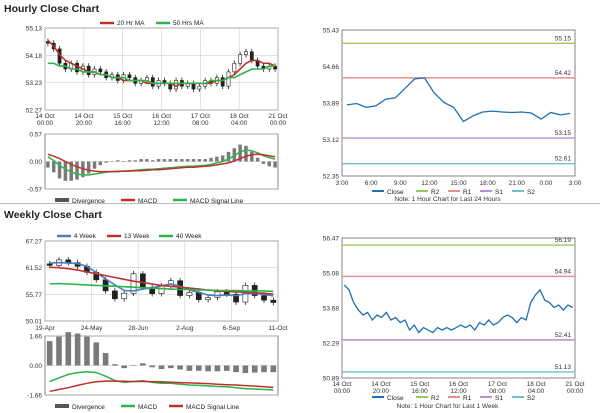  Describe the element at coordinates (331, 239) in the screenshot. I see `y-tick-label: 56.47` at that location.